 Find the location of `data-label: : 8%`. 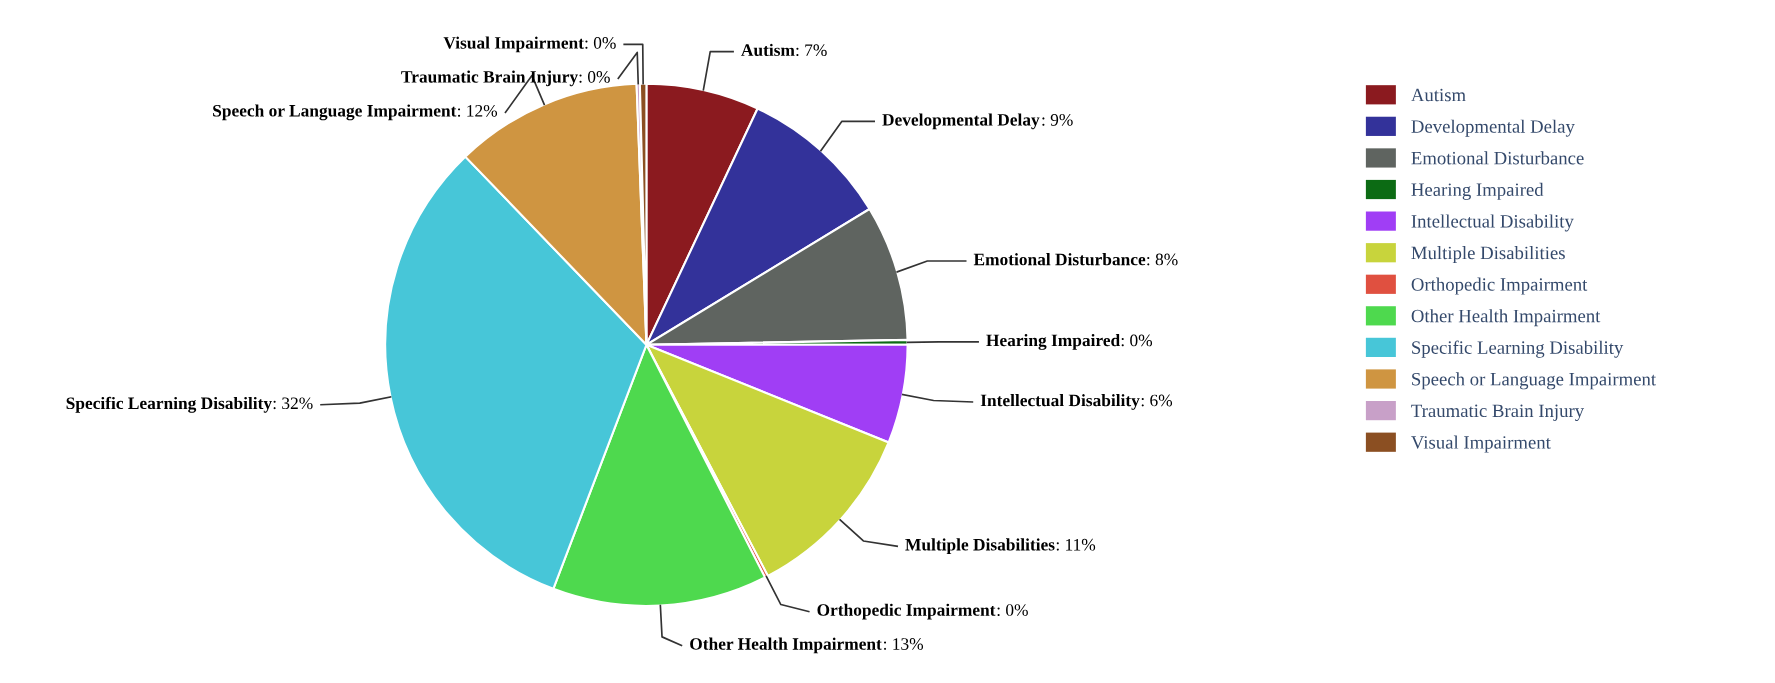

data-label: : 8% is located at coordinates (1162, 259).